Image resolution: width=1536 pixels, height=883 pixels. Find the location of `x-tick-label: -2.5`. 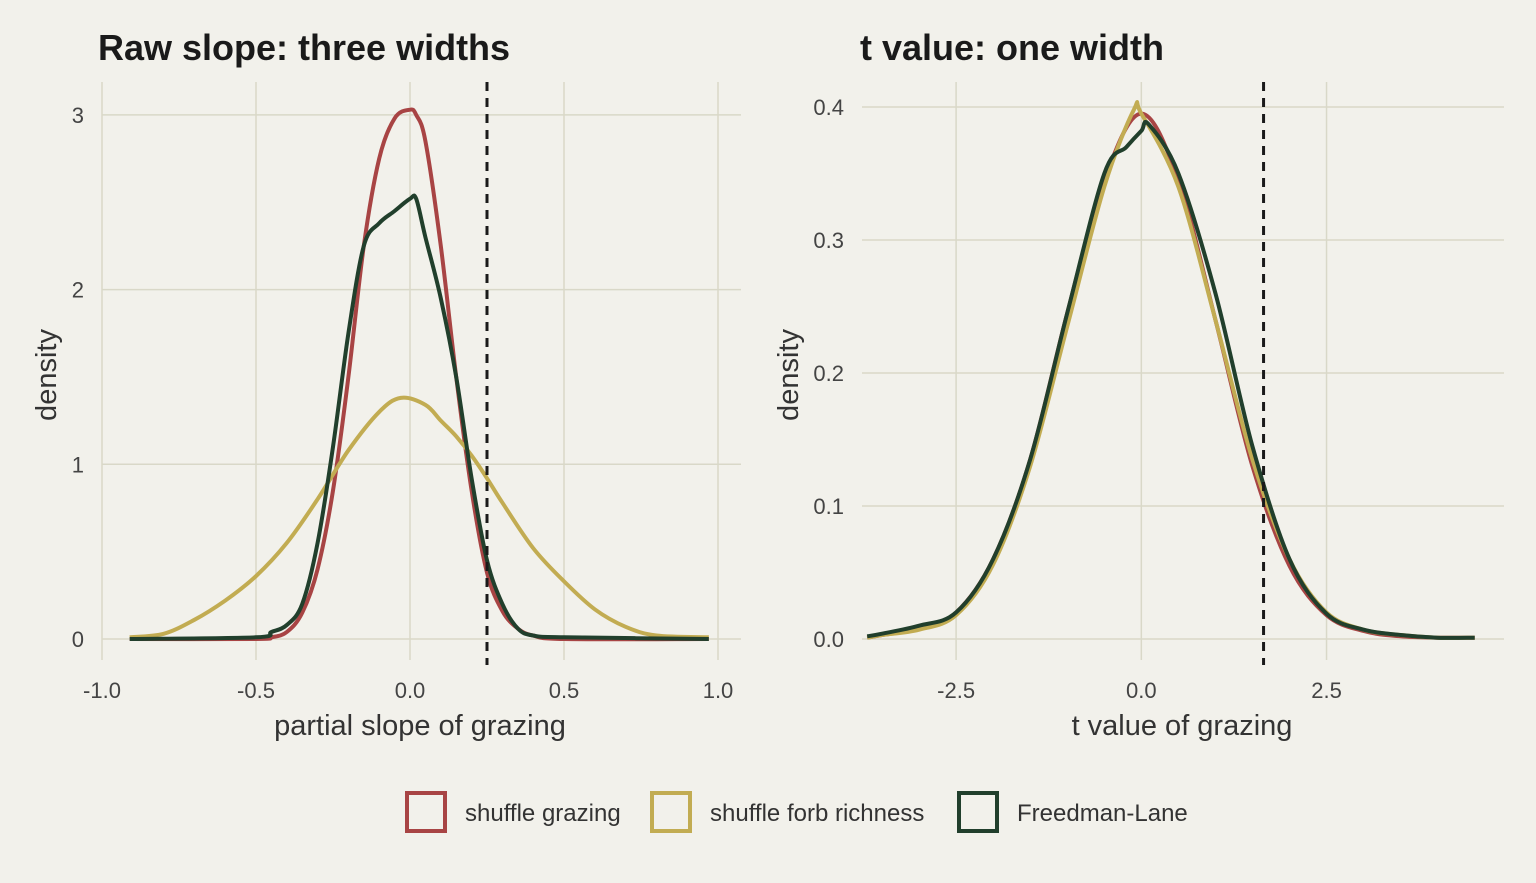

x-tick-label: -2.5 is located at coordinates (956, 690).